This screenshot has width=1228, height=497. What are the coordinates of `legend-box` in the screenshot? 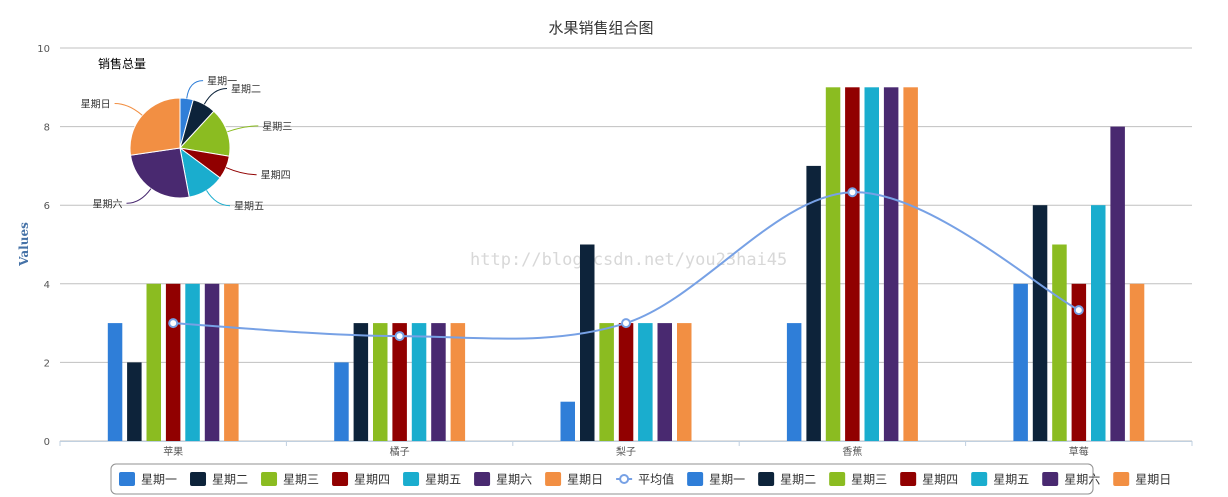 It's located at (602, 479).